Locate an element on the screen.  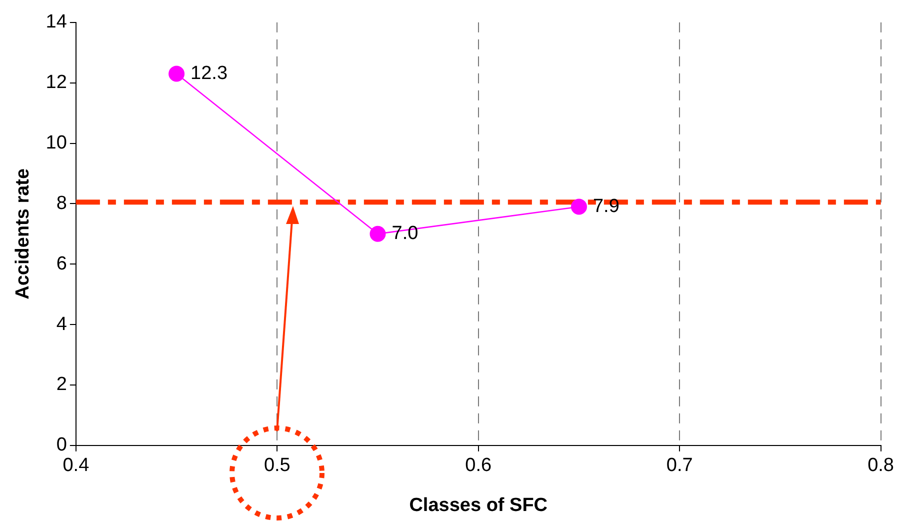
x-axis-title: Classes of SFC is located at coordinates (478, 505).